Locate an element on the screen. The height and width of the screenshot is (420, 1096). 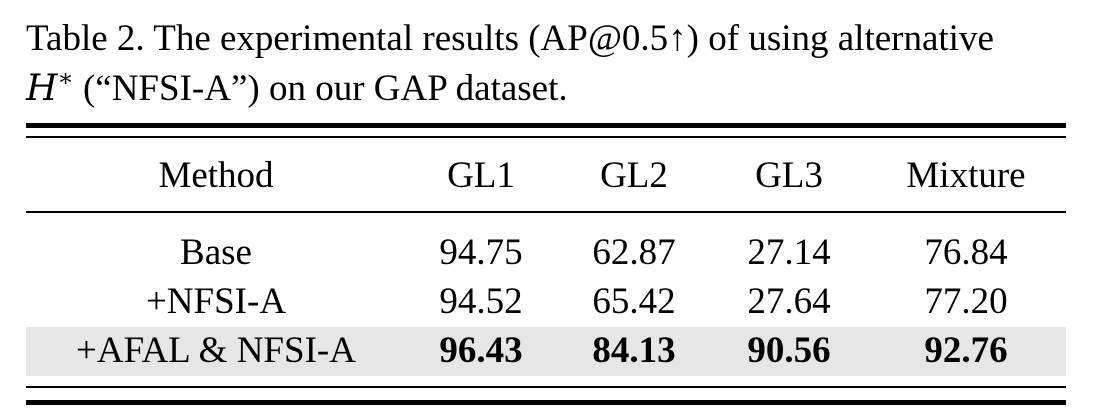
cell-method: +AFAL & NFSI-A is located at coordinates (216, 350).